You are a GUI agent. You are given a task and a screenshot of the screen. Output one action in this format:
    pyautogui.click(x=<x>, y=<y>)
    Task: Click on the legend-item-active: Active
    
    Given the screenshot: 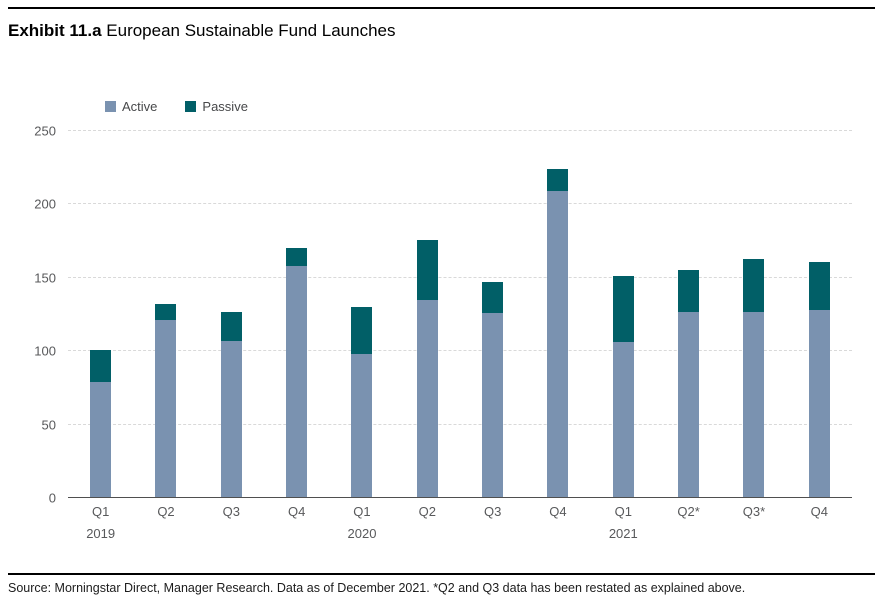 What is the action you would take?
    pyautogui.click(x=131, y=106)
    